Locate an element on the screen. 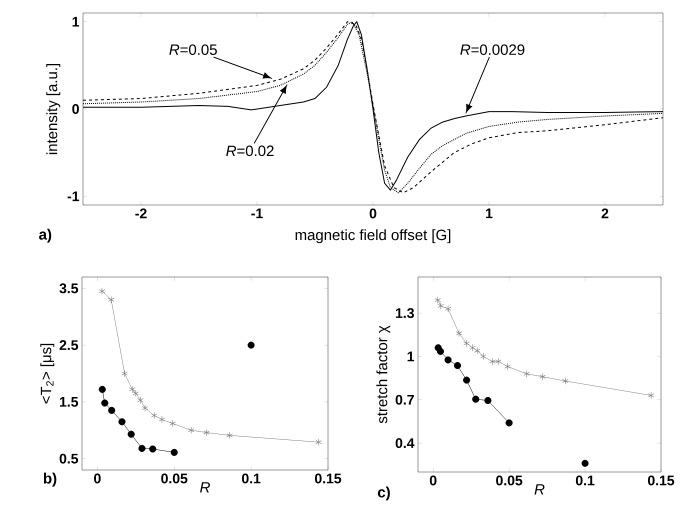 The width and height of the screenshot is (687, 518). x-tick-label: 1 is located at coordinates (489, 213).